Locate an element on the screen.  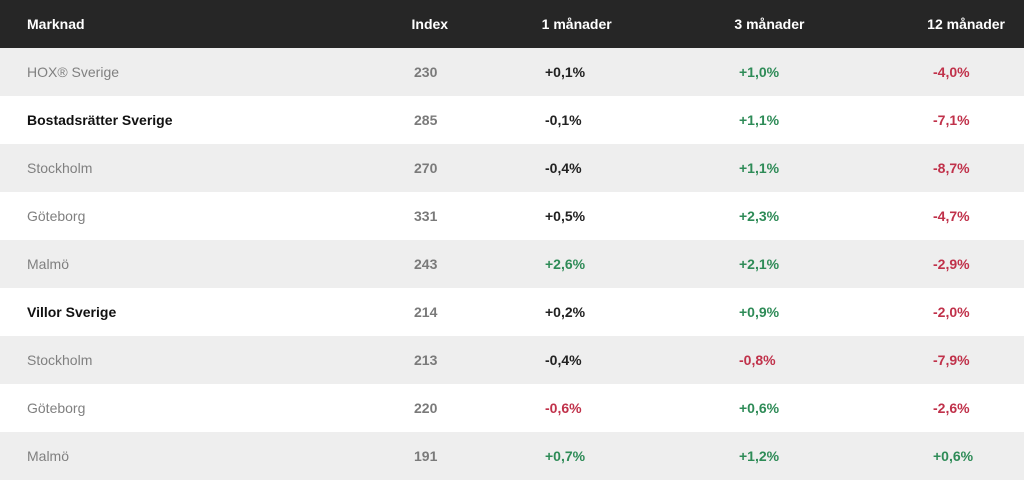
change-3-months: +1,0% is located at coordinates (759, 72).